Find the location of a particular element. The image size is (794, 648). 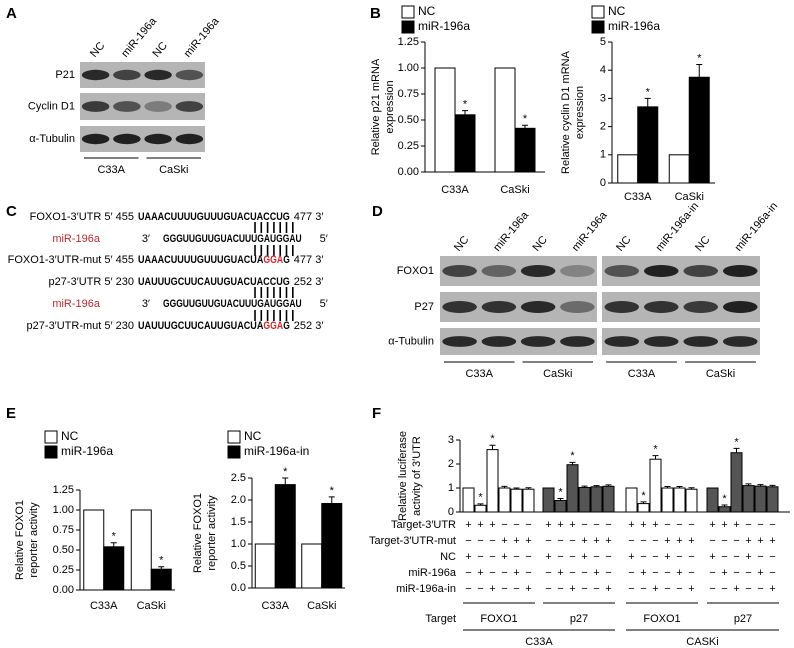

legend-swatch is located at coordinates (234, 437).